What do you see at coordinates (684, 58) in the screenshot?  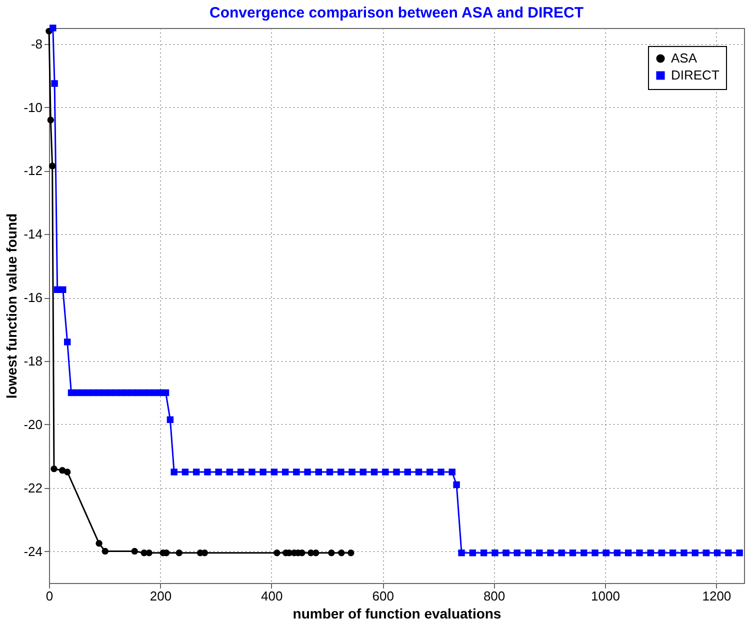 I see `legend-label: ASA` at bounding box center [684, 58].